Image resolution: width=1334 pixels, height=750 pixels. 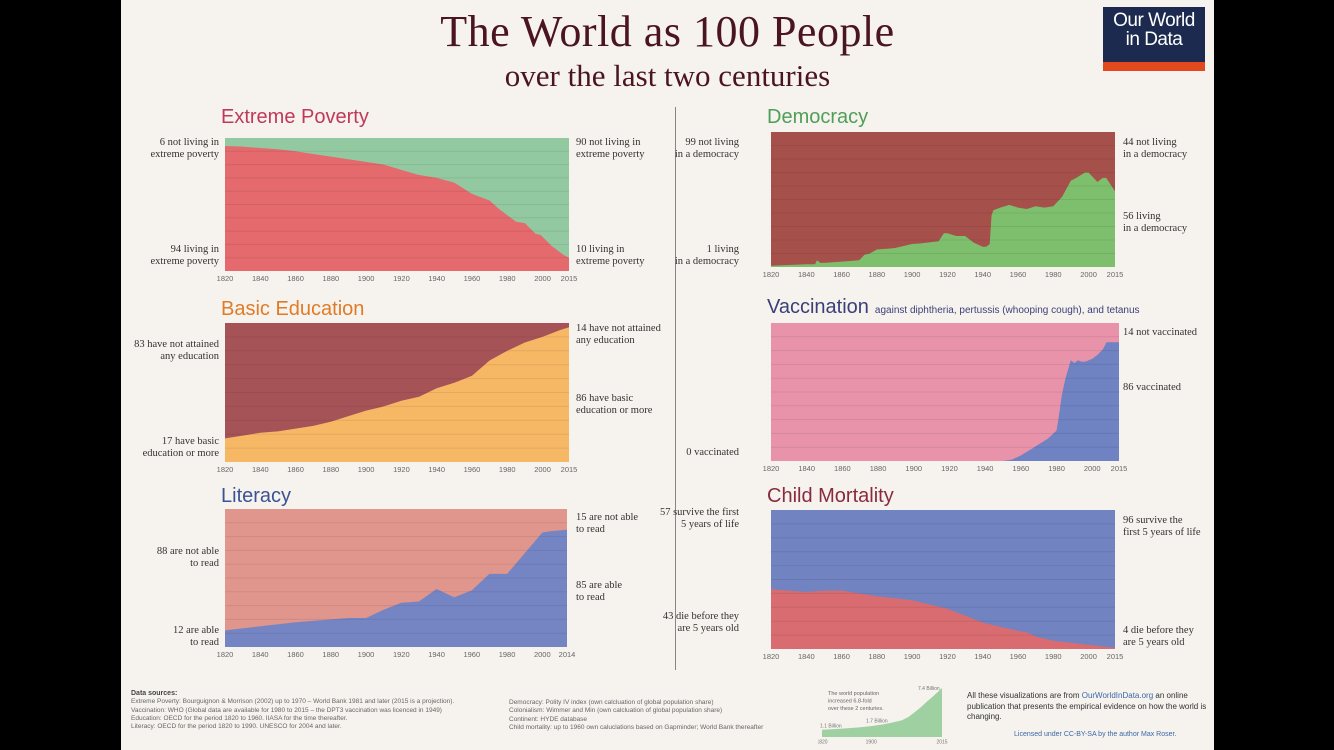 What do you see at coordinates (618, 328) in the screenshot?
I see `right-top-label-line: 14 have not attained` at bounding box center [618, 328].